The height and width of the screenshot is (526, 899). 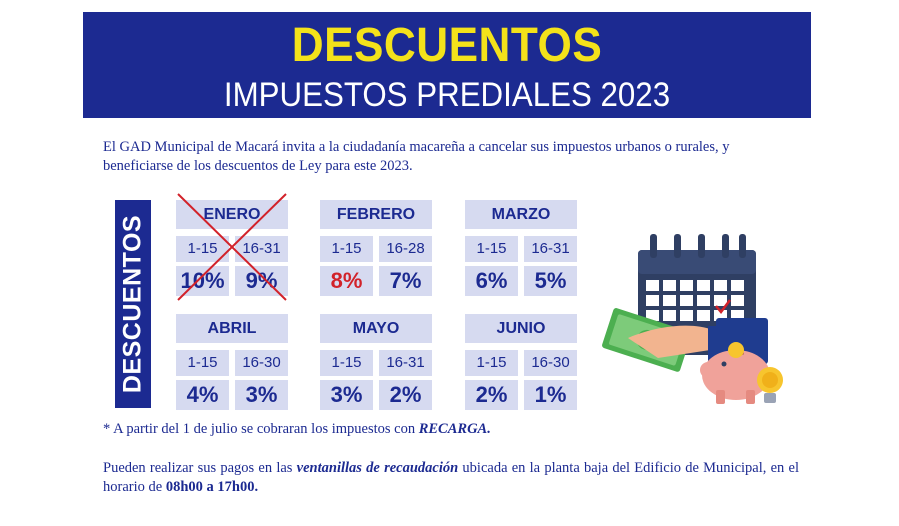 What do you see at coordinates (521, 214) in the screenshot?
I see `month-name: MARZO` at bounding box center [521, 214].